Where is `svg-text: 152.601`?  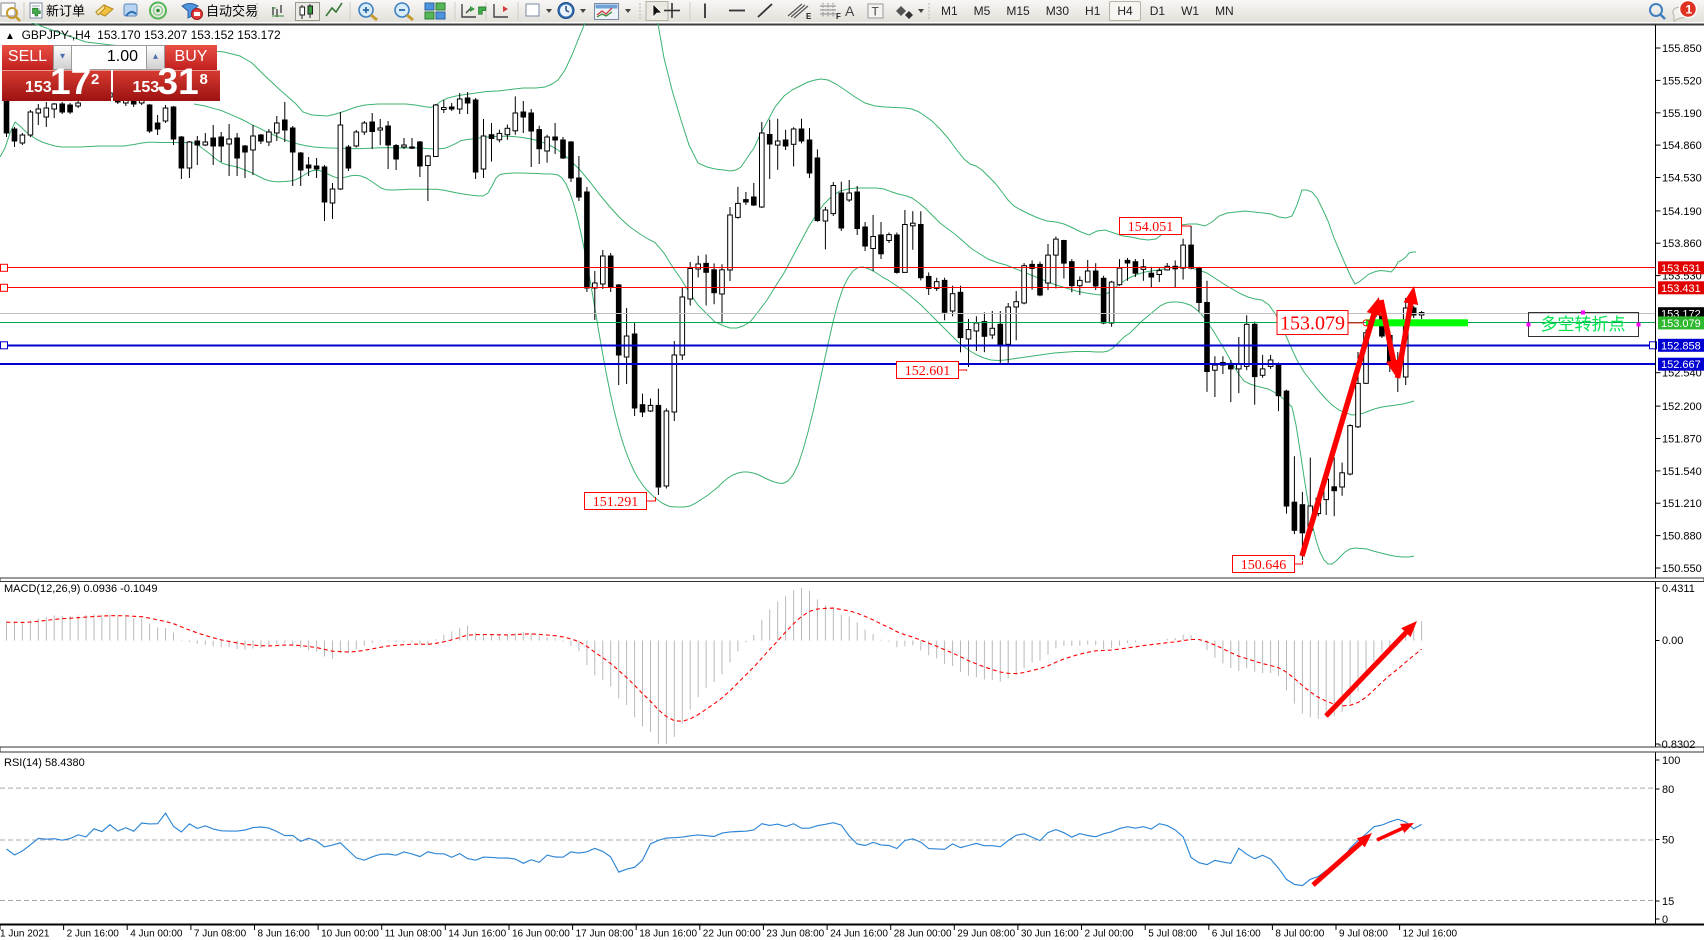 svg-text: 152.601 is located at coordinates (928, 371).